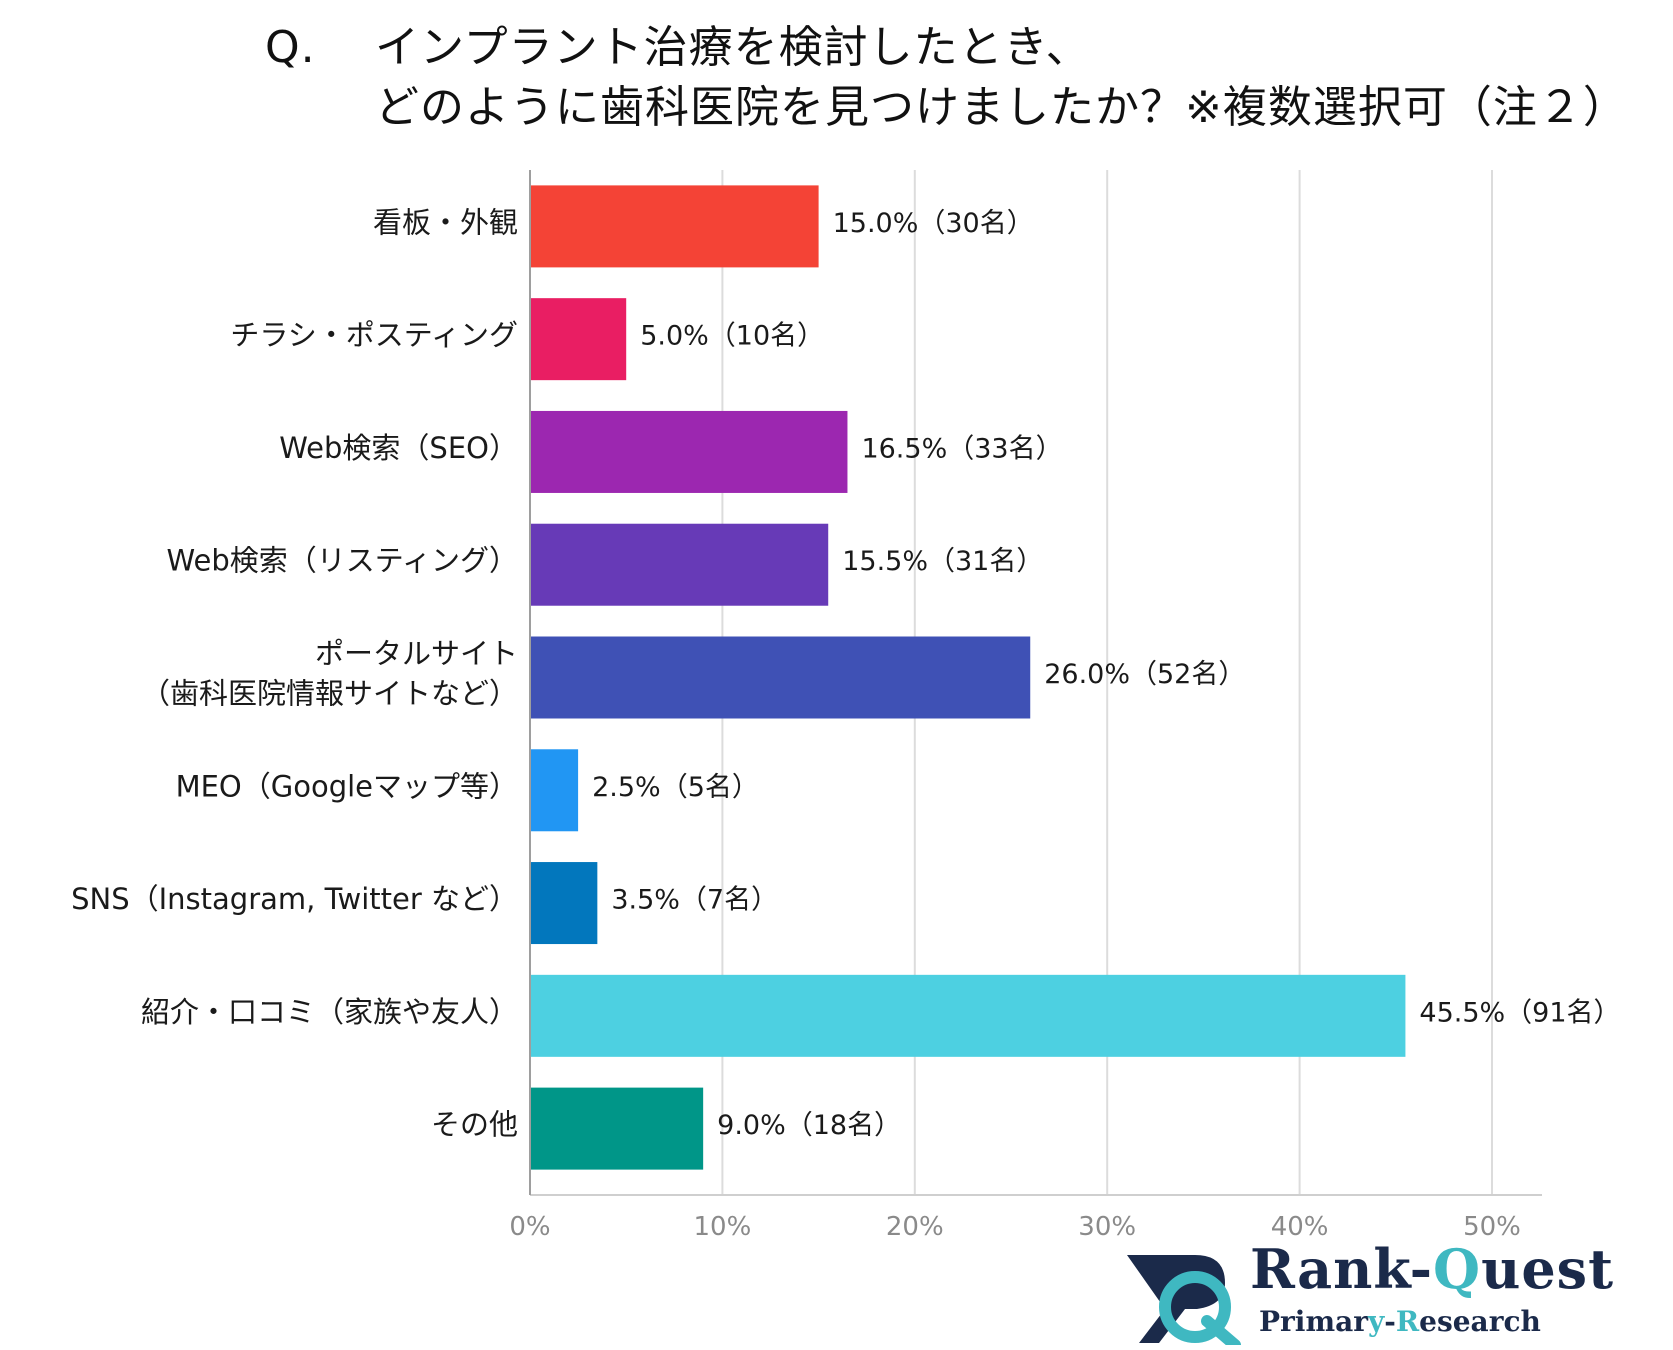  I want to click on category-label: その他, so click(474, 1125).